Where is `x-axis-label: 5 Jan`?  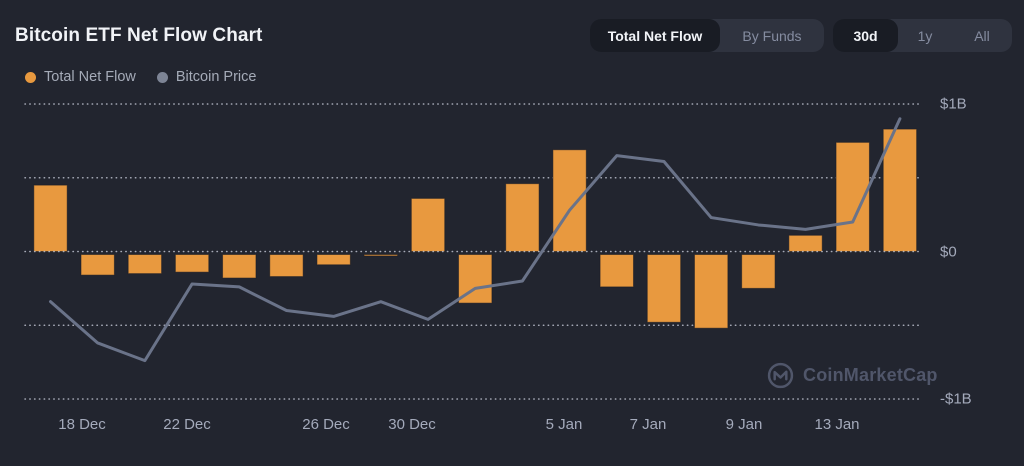 x-axis-label: 5 Jan is located at coordinates (564, 424).